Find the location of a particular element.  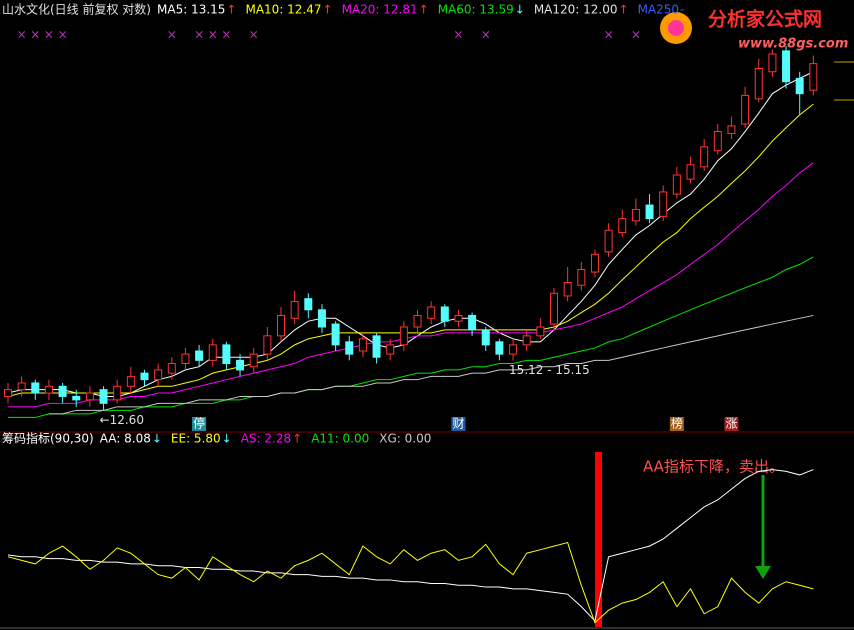

logo-icon is located at coordinates (676, 28).